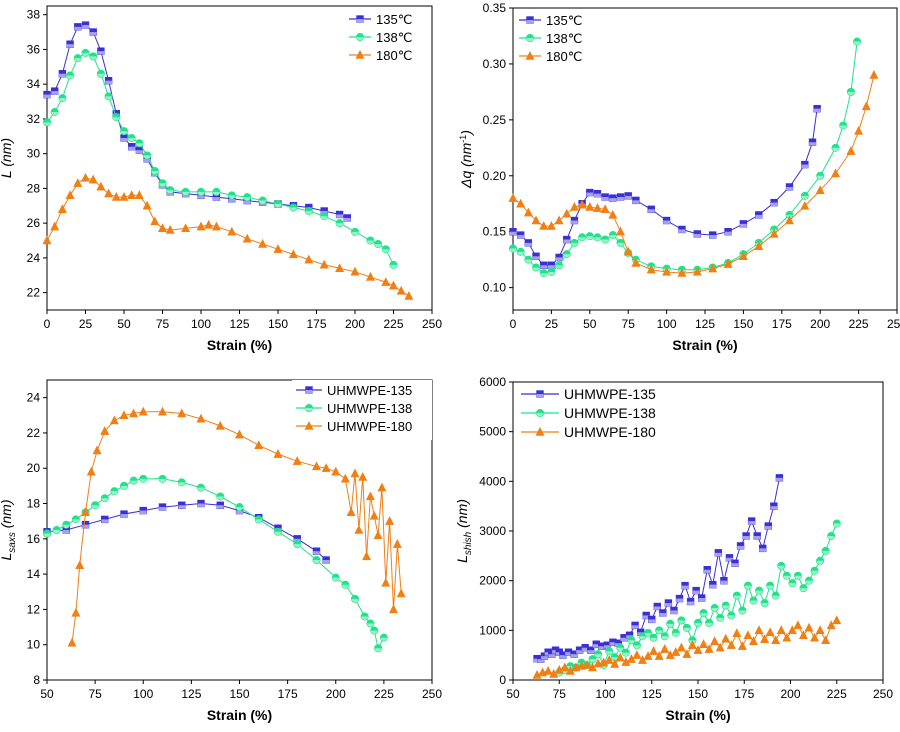 Image resolution: width=900 pixels, height=732 pixels. What do you see at coordinates (34, 154) in the screenshot?
I see `y-tick-label: 30` at bounding box center [34, 154].